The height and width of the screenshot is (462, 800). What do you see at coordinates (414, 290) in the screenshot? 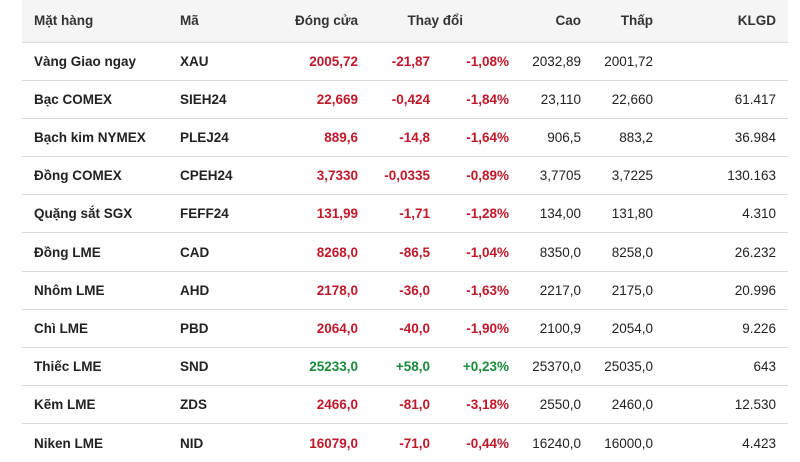
I see `cell-change: -36,0` at bounding box center [414, 290].